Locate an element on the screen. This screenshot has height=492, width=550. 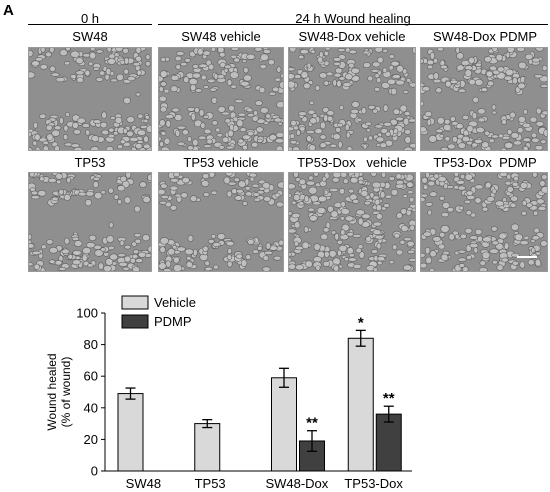
group-header-24h: 24 h Wound healing is located at coordinates (353, 18).